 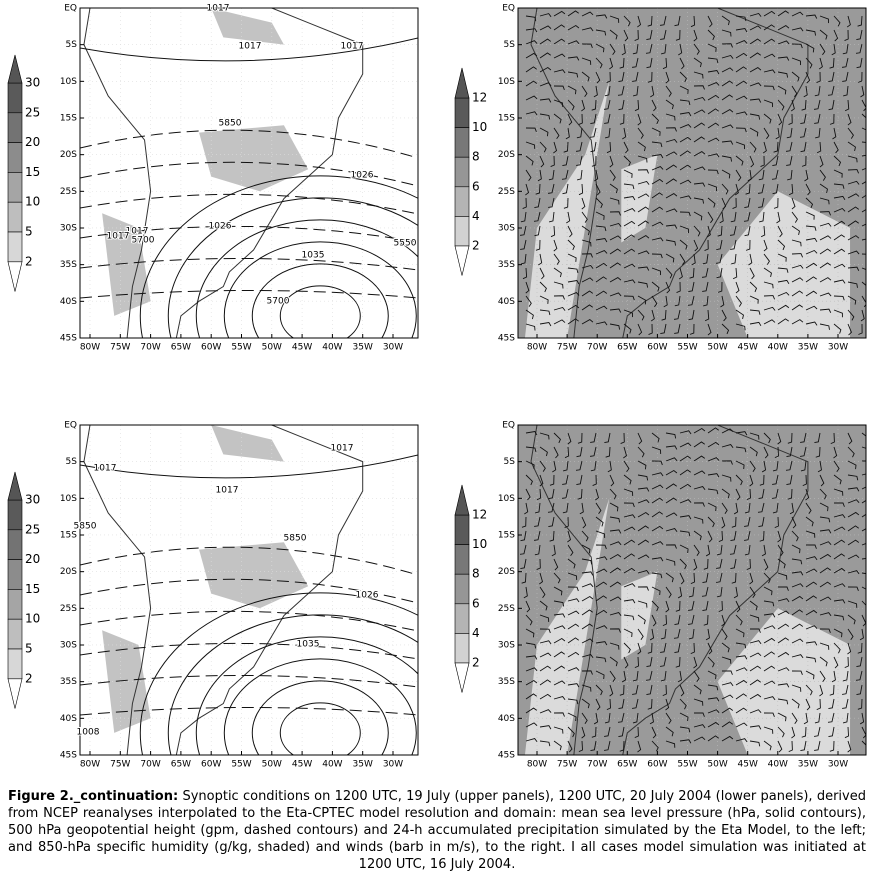 What do you see at coordinates (332, 348) in the screenshot?
I see `lon-label: 40W` at bounding box center [332, 348].